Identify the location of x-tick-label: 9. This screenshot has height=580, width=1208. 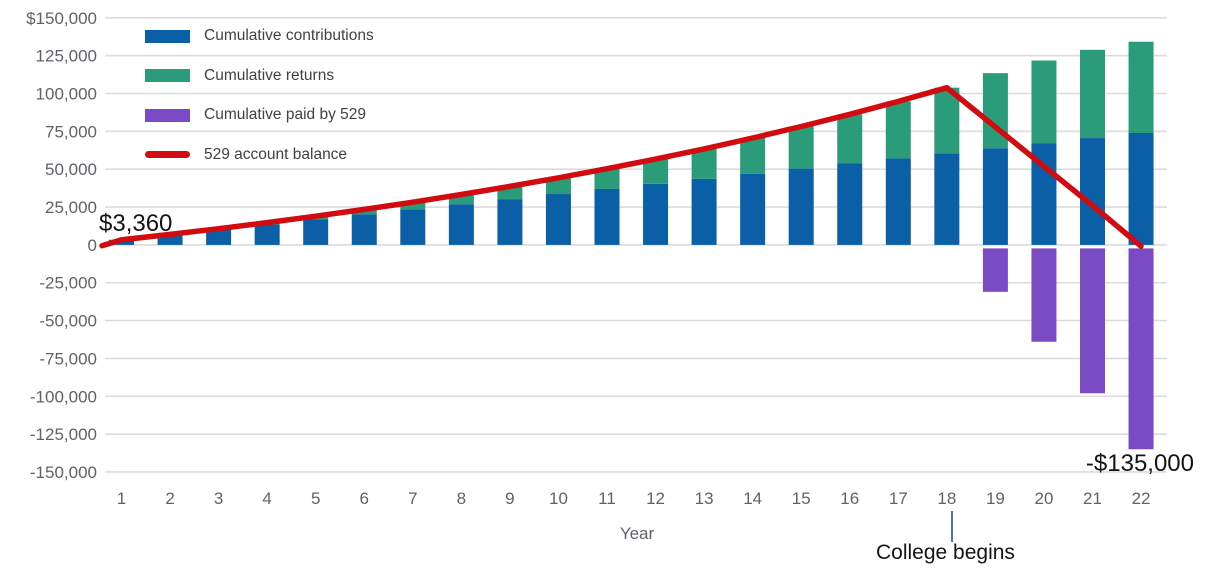
(509, 498).